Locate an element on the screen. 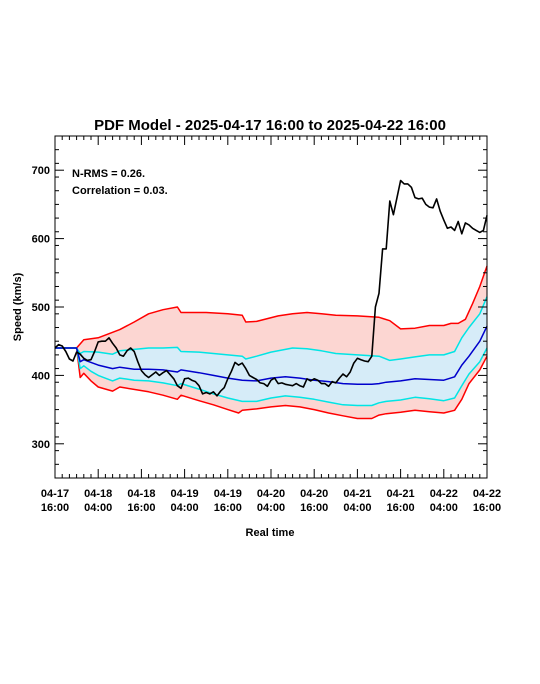 Image resolution: width=540 pixels, height=684 pixels. y-tick-label: 600 is located at coordinates (41, 240).